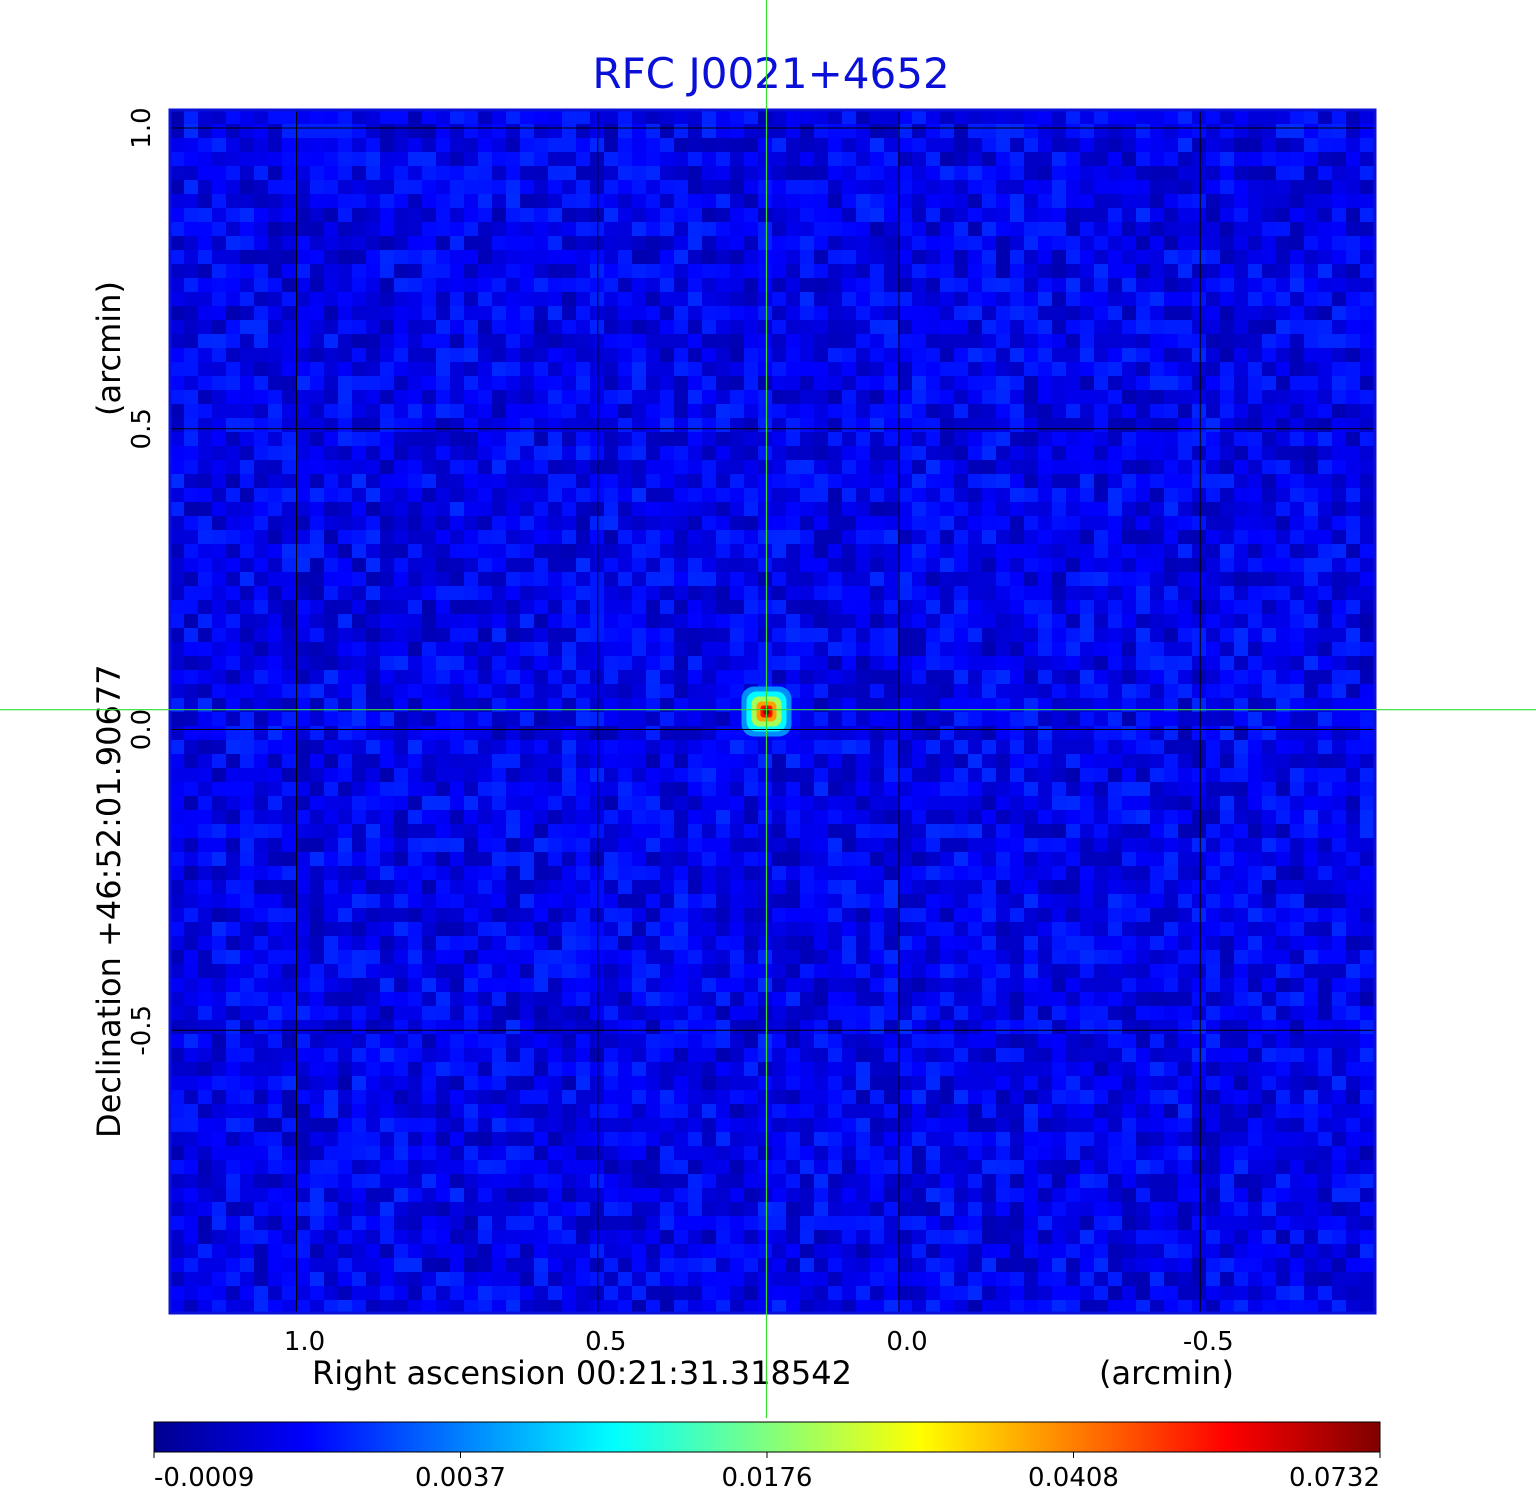  I want to click on colorbar-tick-label: -0.0009, so click(204, 1478).